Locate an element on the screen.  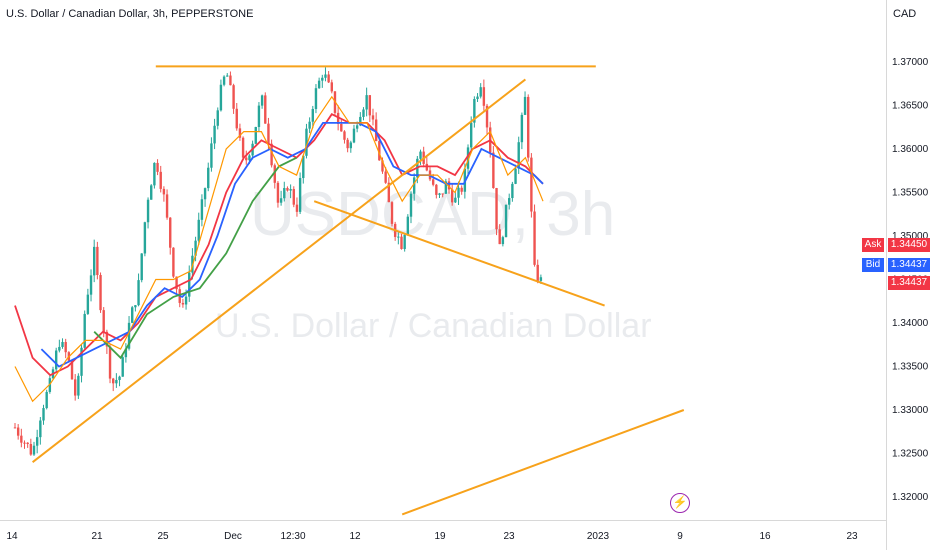
time-tick-label: 12:30 is located at coordinates (292, 536).